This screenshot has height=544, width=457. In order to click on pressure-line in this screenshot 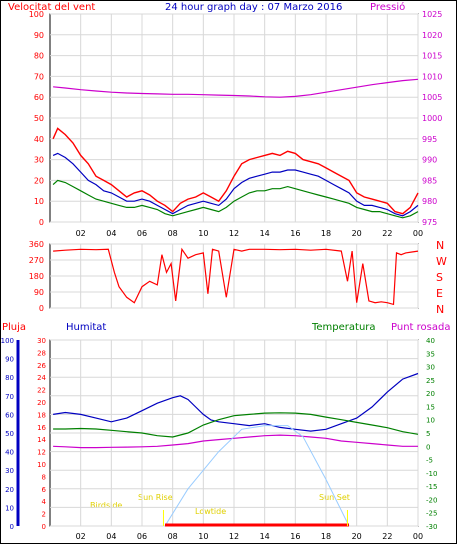, I will do `click(236, 88)`.